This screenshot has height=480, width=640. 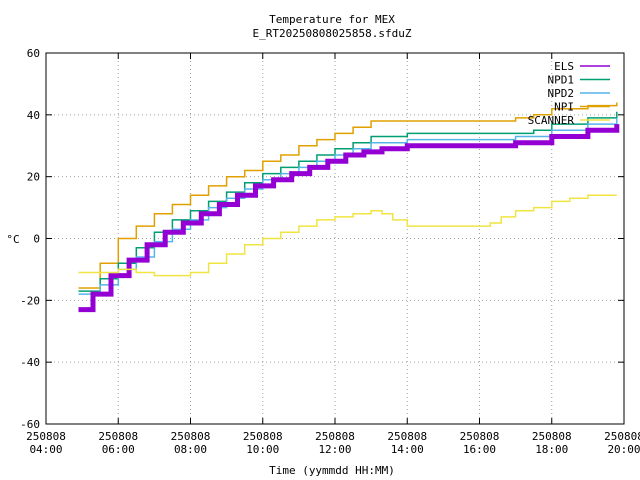 What do you see at coordinates (623, 449) in the screenshot?
I see `x-tick-label: 20:00` at bounding box center [623, 449].